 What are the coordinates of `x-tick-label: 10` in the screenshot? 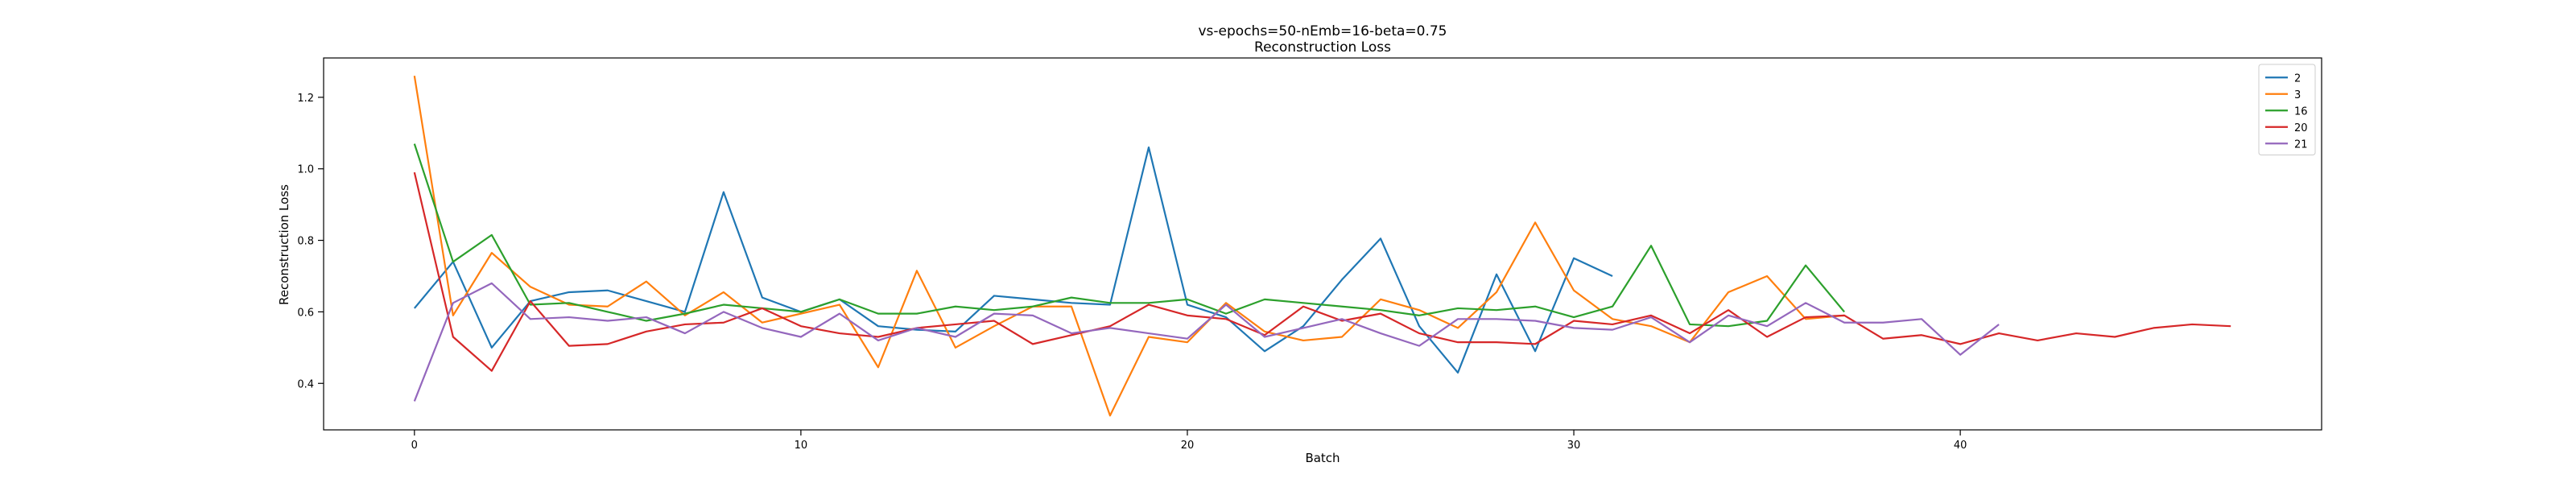 It's located at (801, 446).